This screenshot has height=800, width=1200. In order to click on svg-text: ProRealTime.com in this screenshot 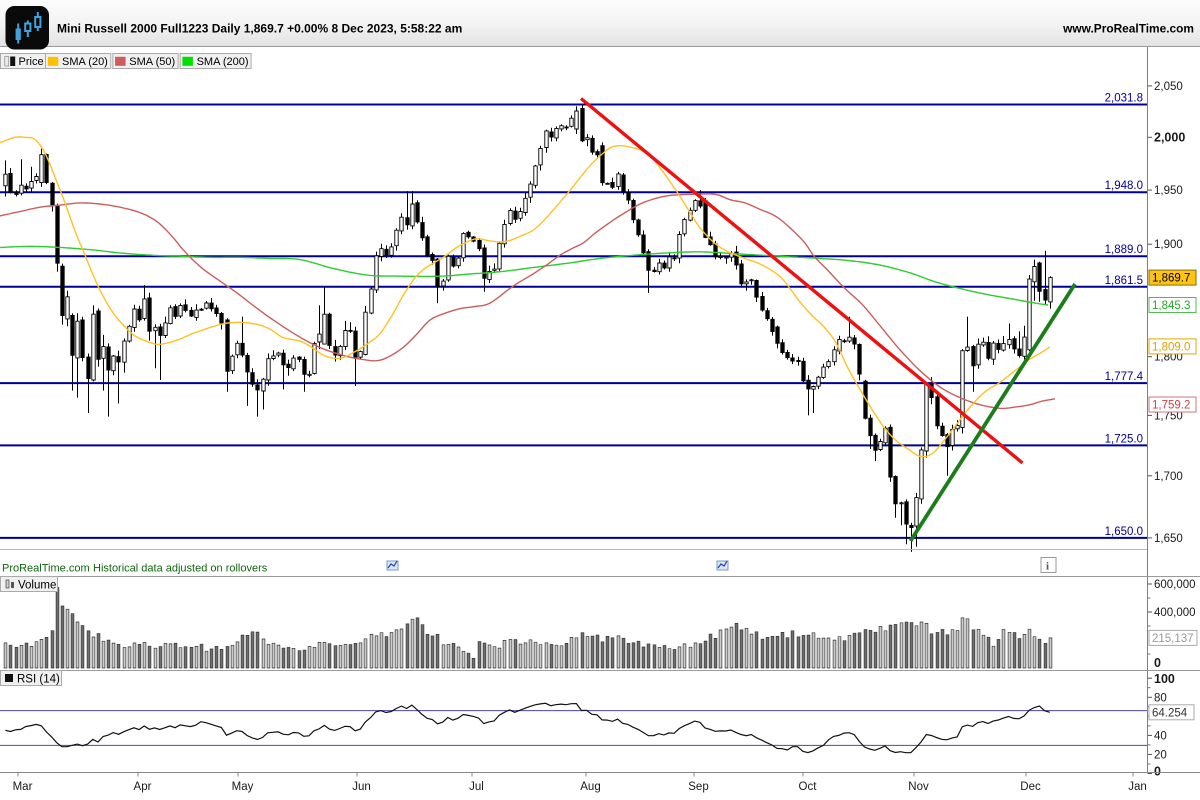, I will do `click(46, 569)`.